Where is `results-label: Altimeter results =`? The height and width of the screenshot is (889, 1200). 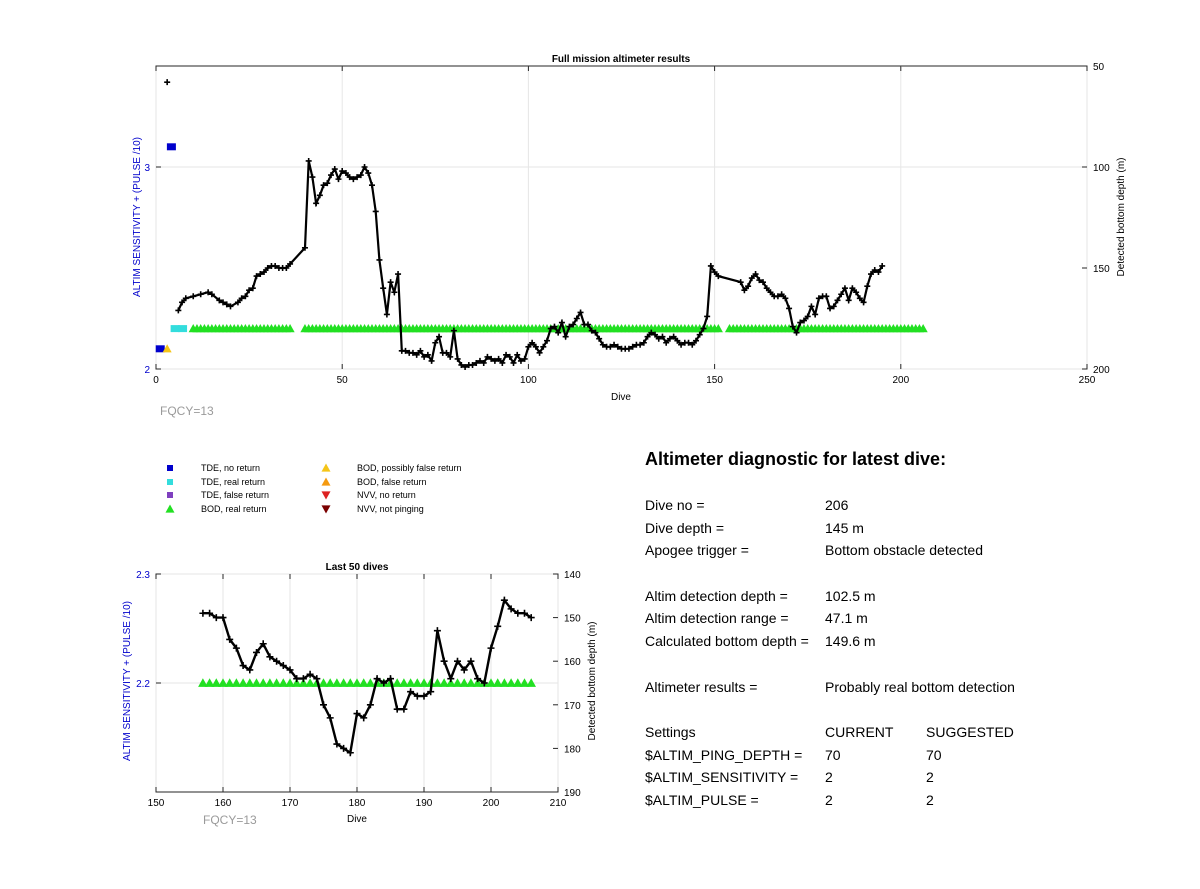
results-label: Altimeter results = is located at coordinates (701, 686).